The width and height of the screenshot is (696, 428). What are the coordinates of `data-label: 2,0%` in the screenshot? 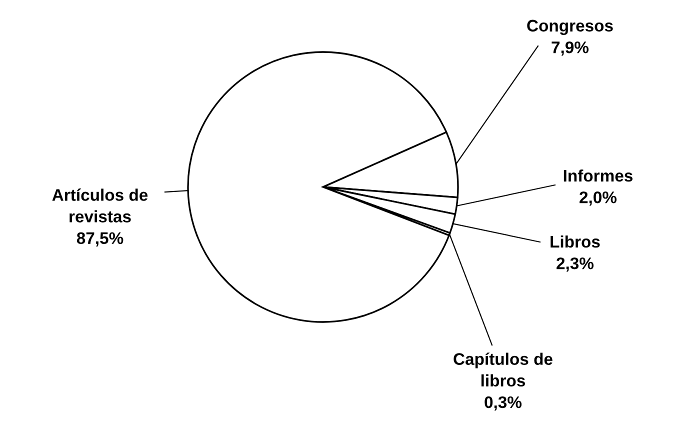 It's located at (598, 198).